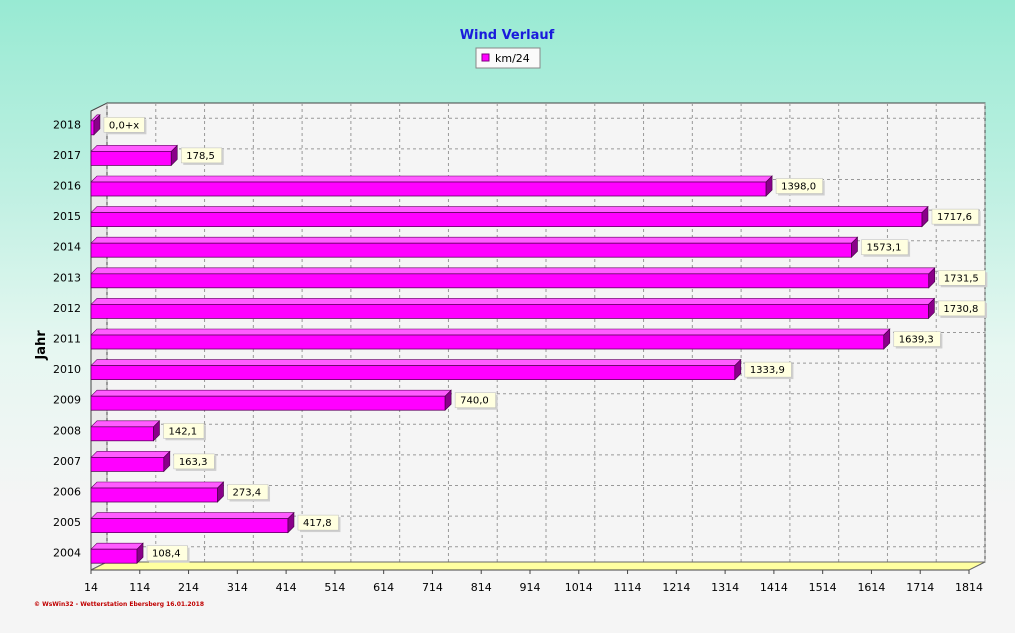  Describe the element at coordinates (67, 430) in the screenshot. I see `y-tick-label: 2008` at that location.